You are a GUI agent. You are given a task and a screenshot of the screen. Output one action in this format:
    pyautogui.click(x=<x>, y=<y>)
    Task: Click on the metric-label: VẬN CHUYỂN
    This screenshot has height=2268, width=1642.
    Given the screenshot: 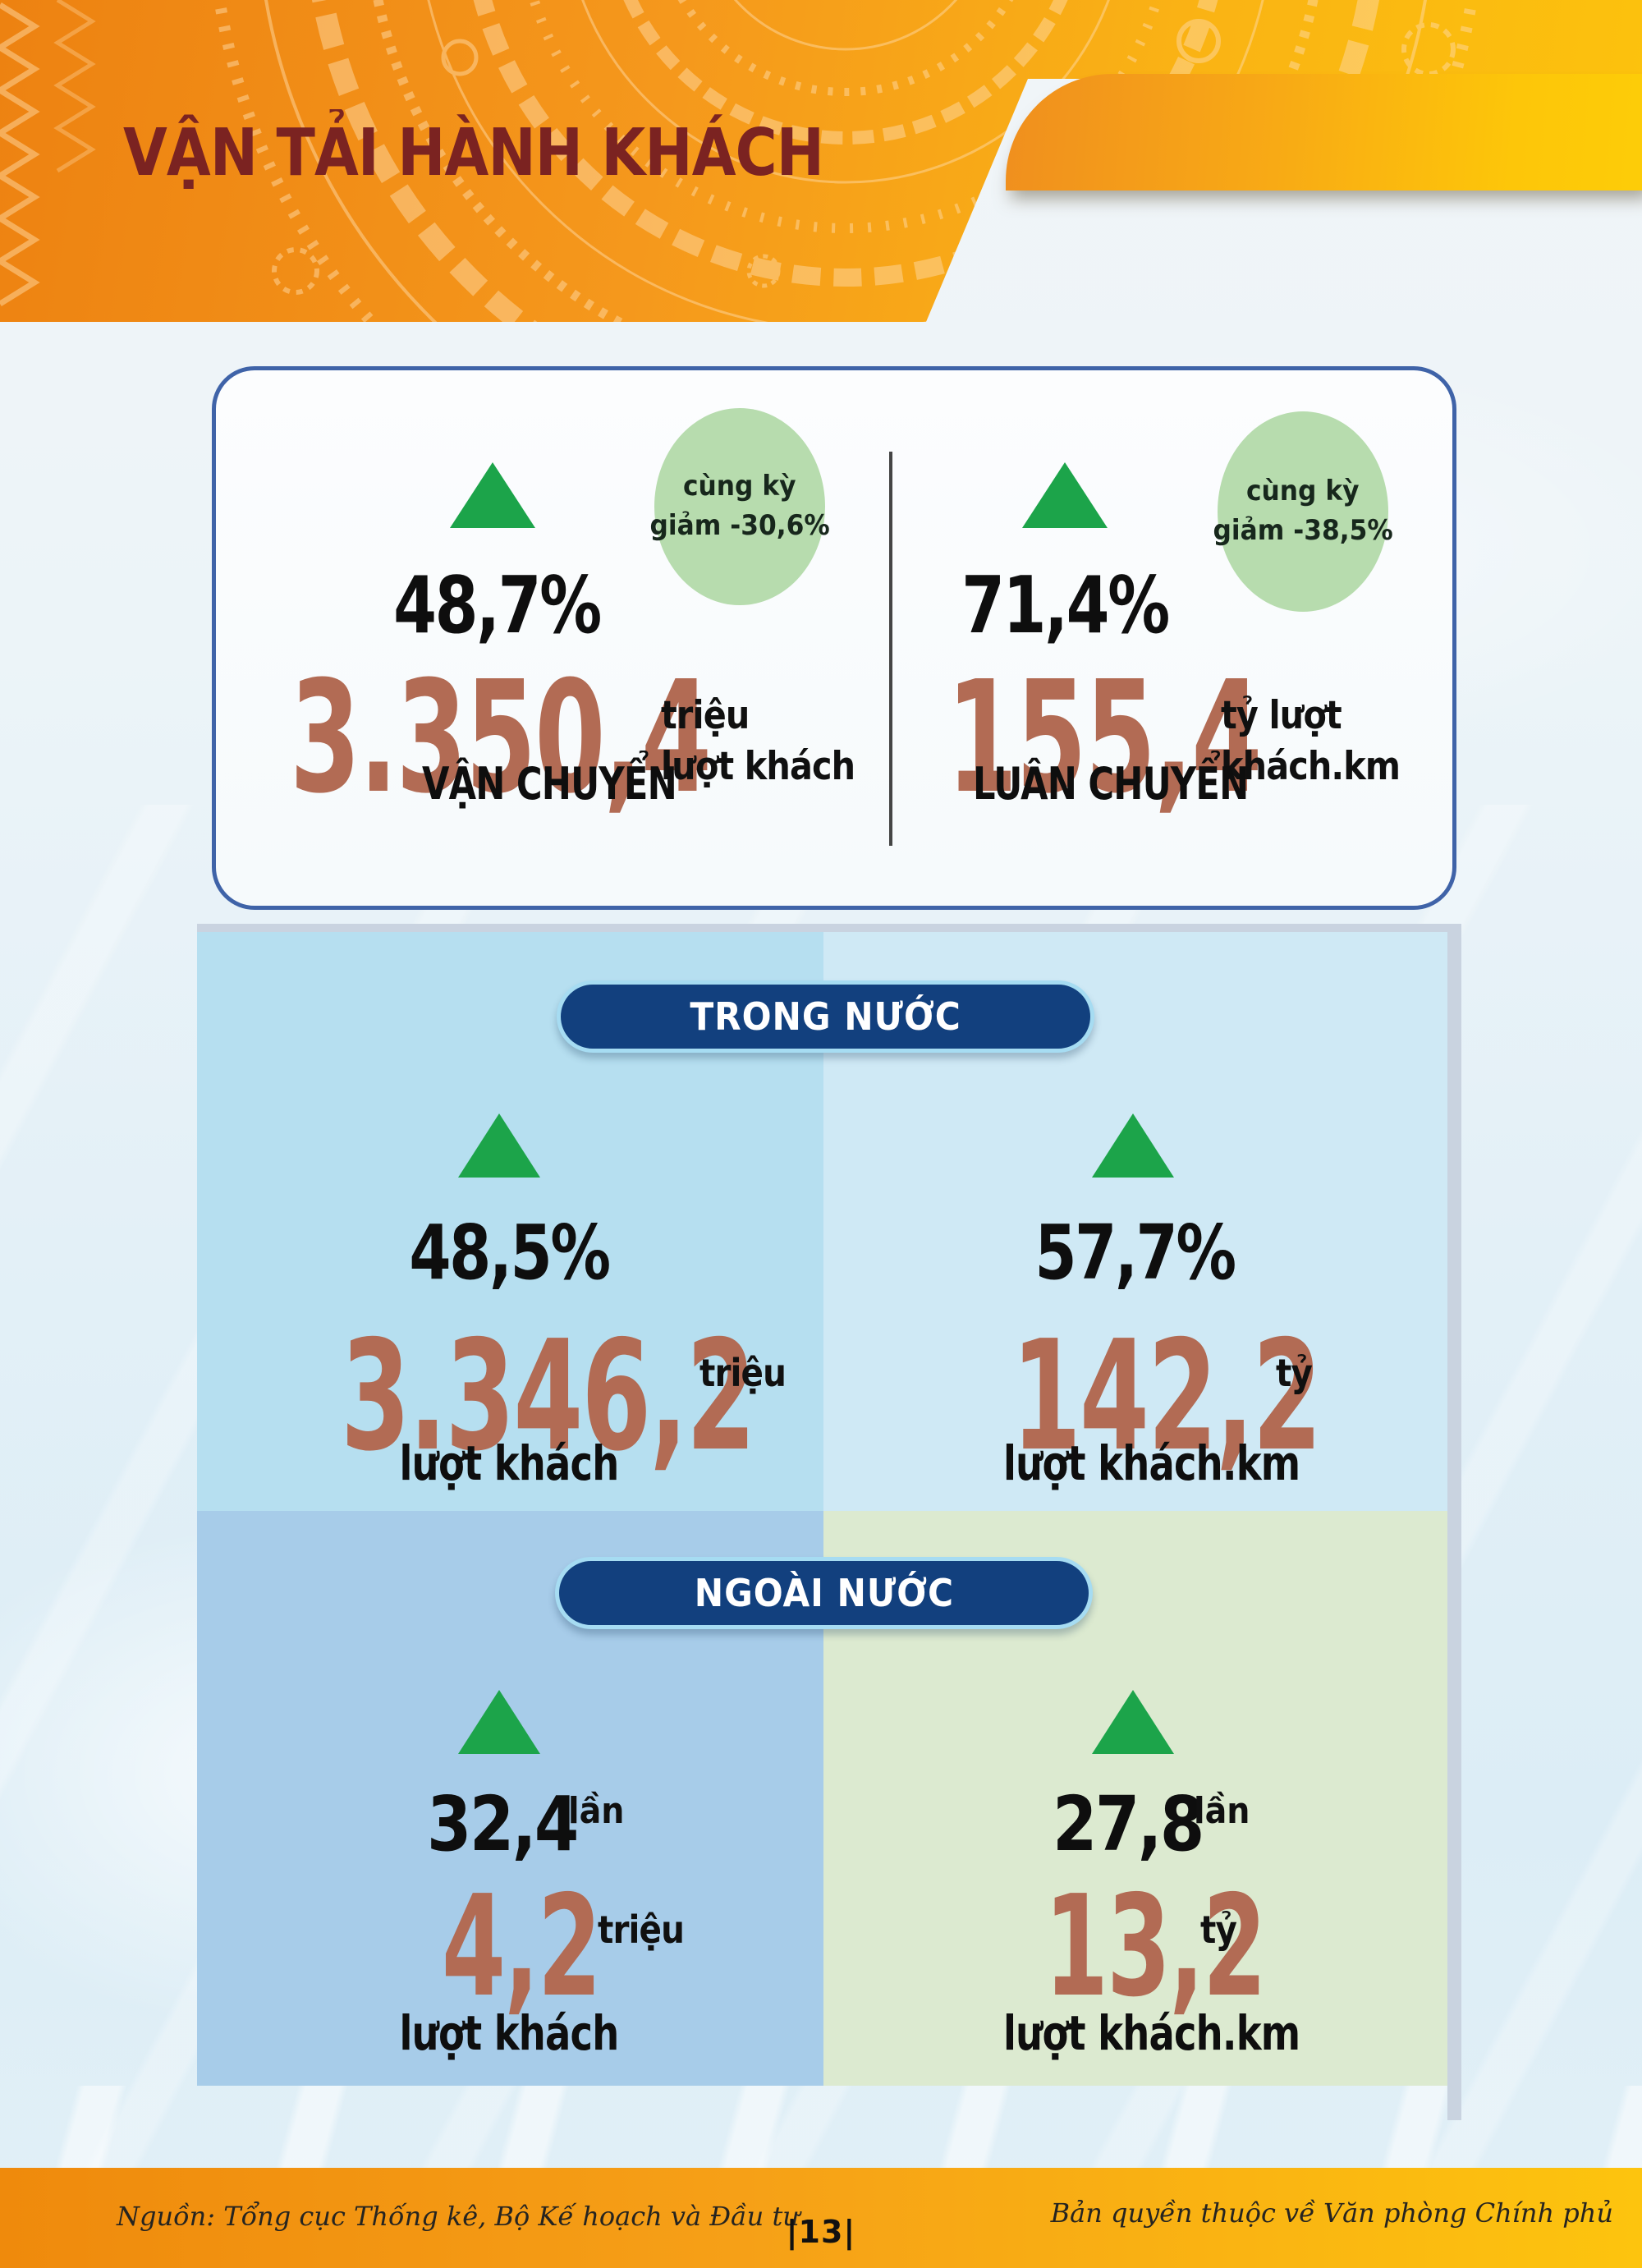 What is the action you would take?
    pyautogui.click(x=549, y=784)
    